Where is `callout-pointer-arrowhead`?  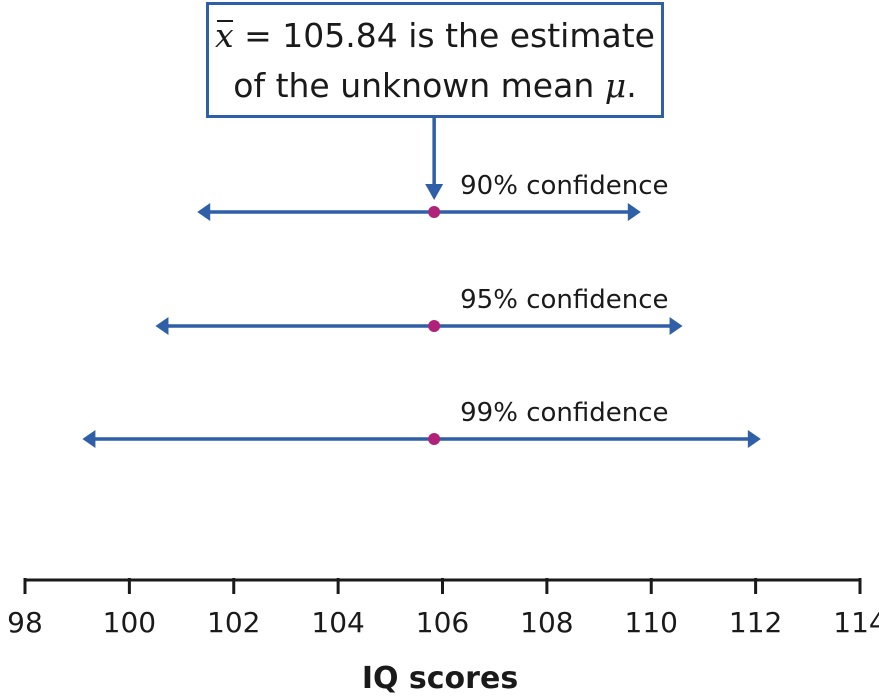
callout-pointer-arrowhead is located at coordinates (434, 192).